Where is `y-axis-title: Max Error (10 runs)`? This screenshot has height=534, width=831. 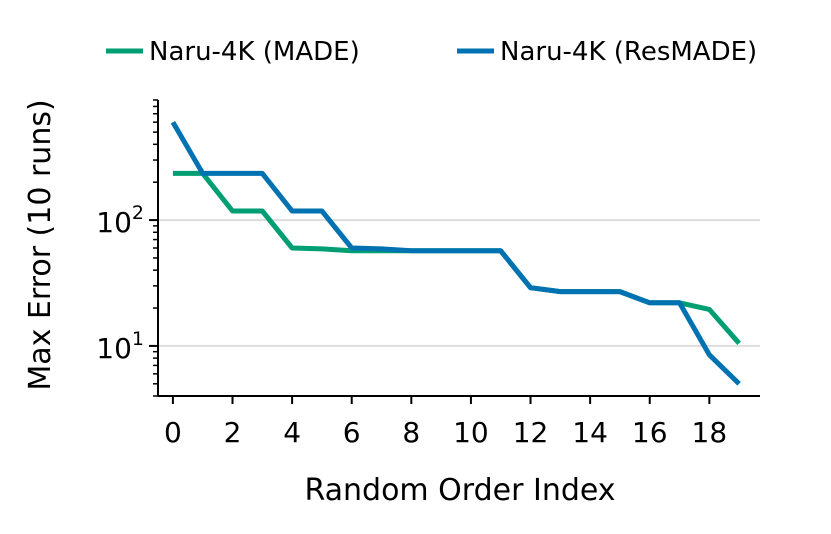
y-axis-title: Max Error (10 runs) is located at coordinates (40, 244).